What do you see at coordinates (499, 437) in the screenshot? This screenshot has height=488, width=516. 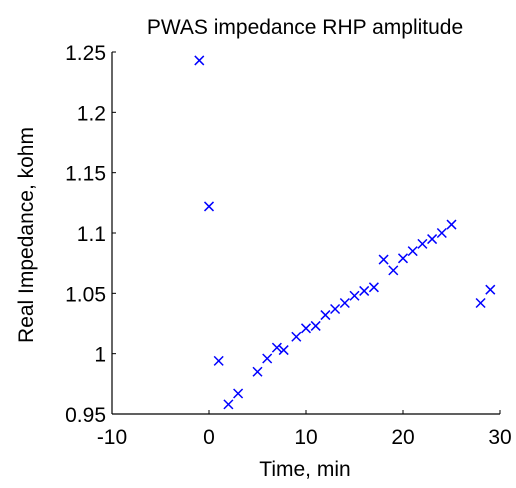 I see `x-tick-label: 30` at bounding box center [499, 437].